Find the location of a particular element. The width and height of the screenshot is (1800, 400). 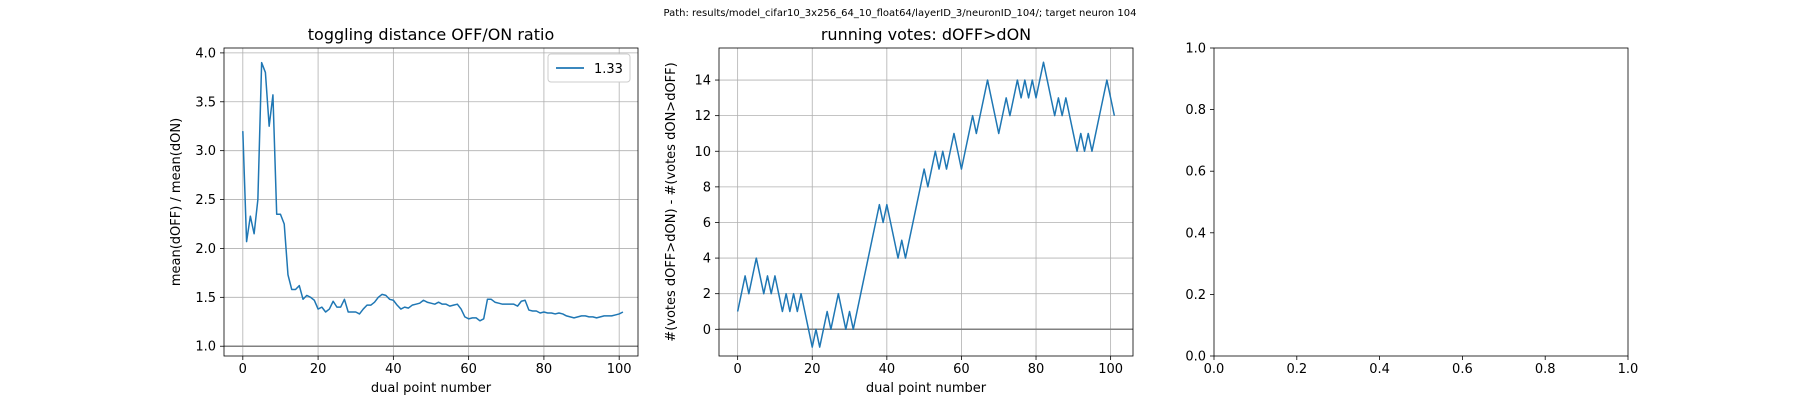

y-tick-label: 2 is located at coordinates (707, 294).